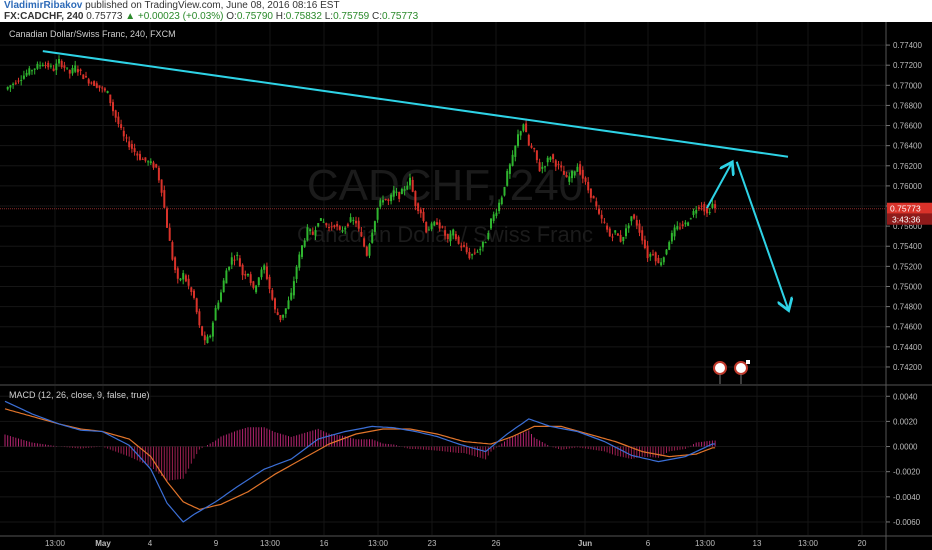 The width and height of the screenshot is (932, 550). I want to click on event-markers, so click(731, 372).